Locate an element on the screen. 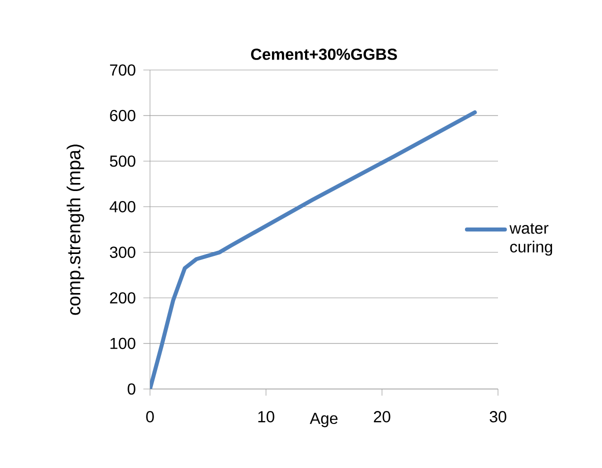  y-tick-label: 600 is located at coordinates (123, 116).